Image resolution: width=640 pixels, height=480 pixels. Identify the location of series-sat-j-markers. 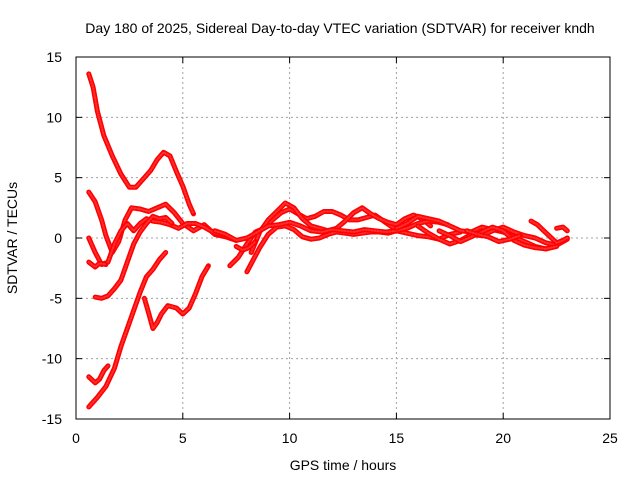
(341, 228).